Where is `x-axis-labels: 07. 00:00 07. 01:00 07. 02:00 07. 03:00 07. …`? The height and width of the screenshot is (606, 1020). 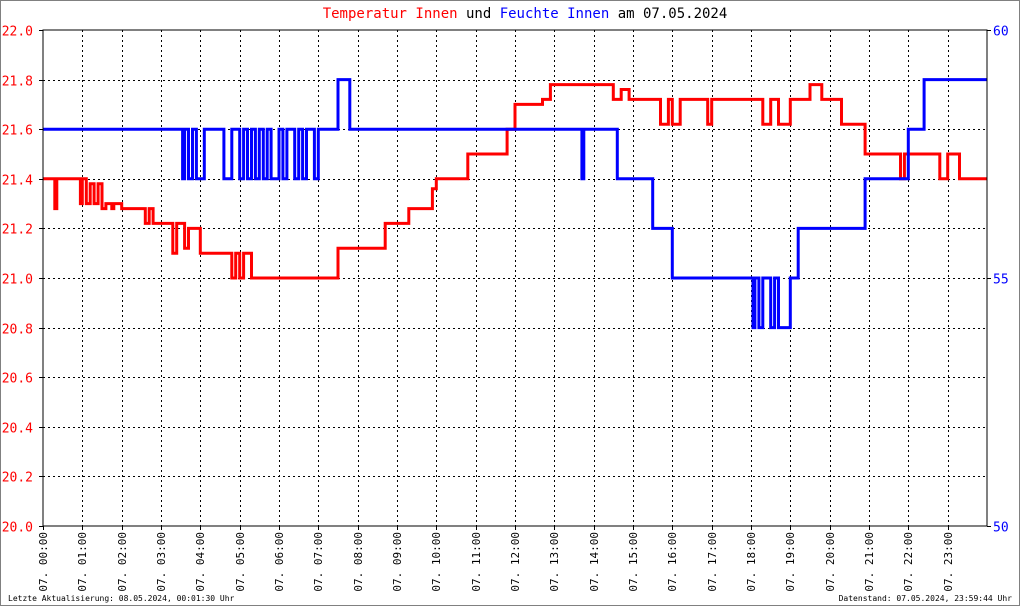 x-axis-labels: 07. 00:00 07. 01:00 07. 02:00 07. 03:00 07. … is located at coordinates (496, 562).